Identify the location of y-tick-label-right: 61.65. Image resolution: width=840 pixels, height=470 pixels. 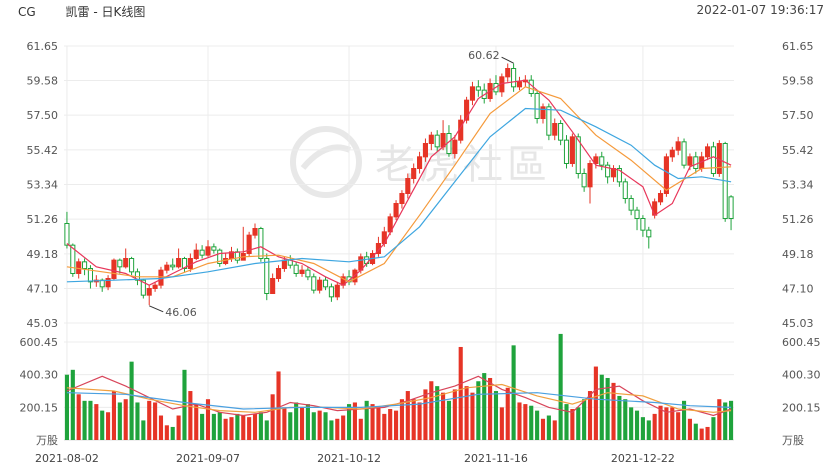
(798, 46).